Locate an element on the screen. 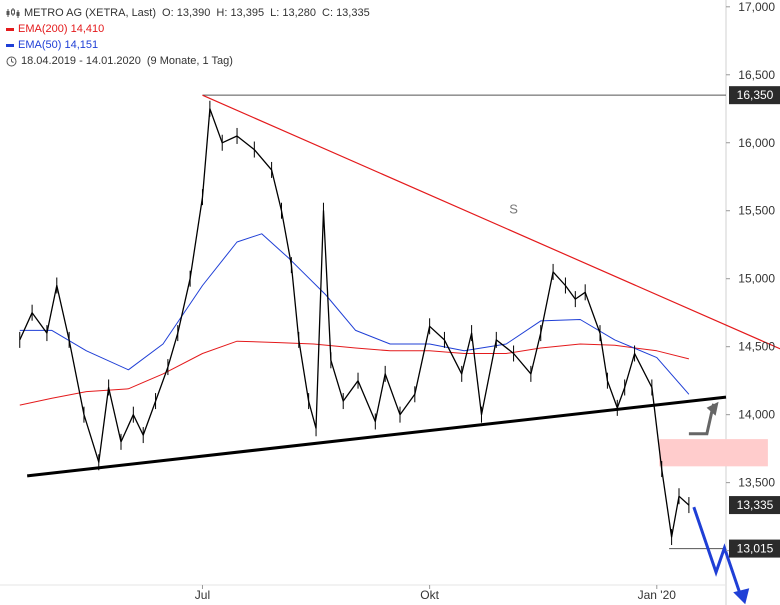 The height and width of the screenshot is (605, 780). x-tick-label: Jan '20 is located at coordinates (657, 595).